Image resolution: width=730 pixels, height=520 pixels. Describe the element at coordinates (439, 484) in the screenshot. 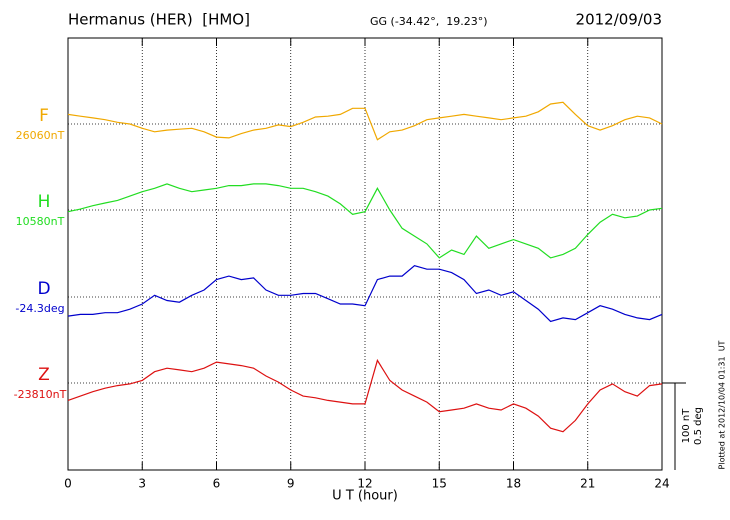

I see `x-tick-label: 15` at that location.